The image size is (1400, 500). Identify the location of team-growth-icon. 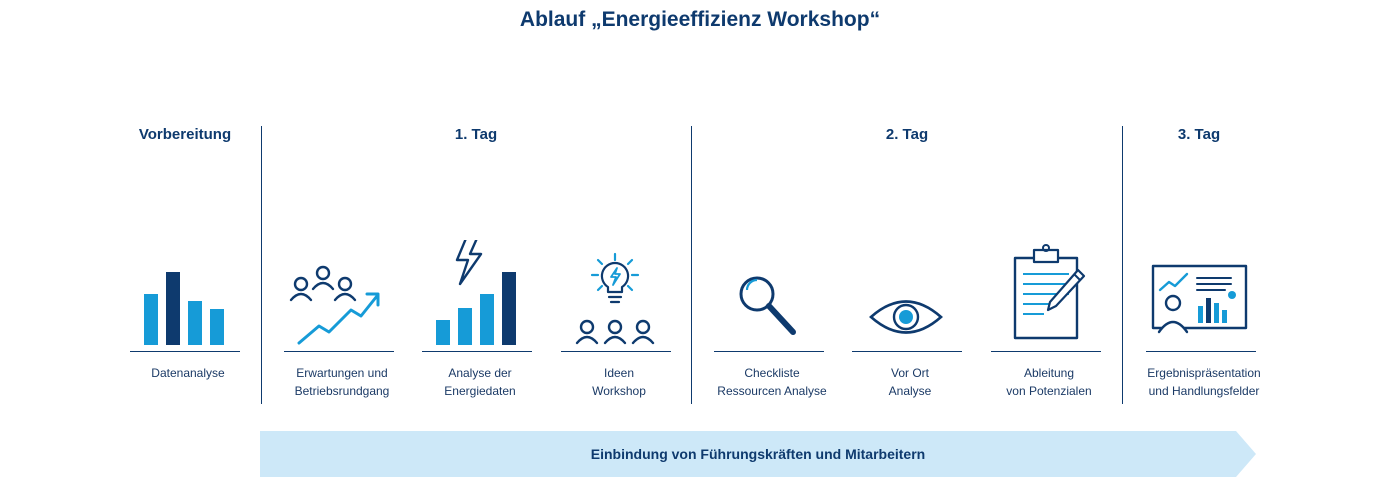
(334, 305).